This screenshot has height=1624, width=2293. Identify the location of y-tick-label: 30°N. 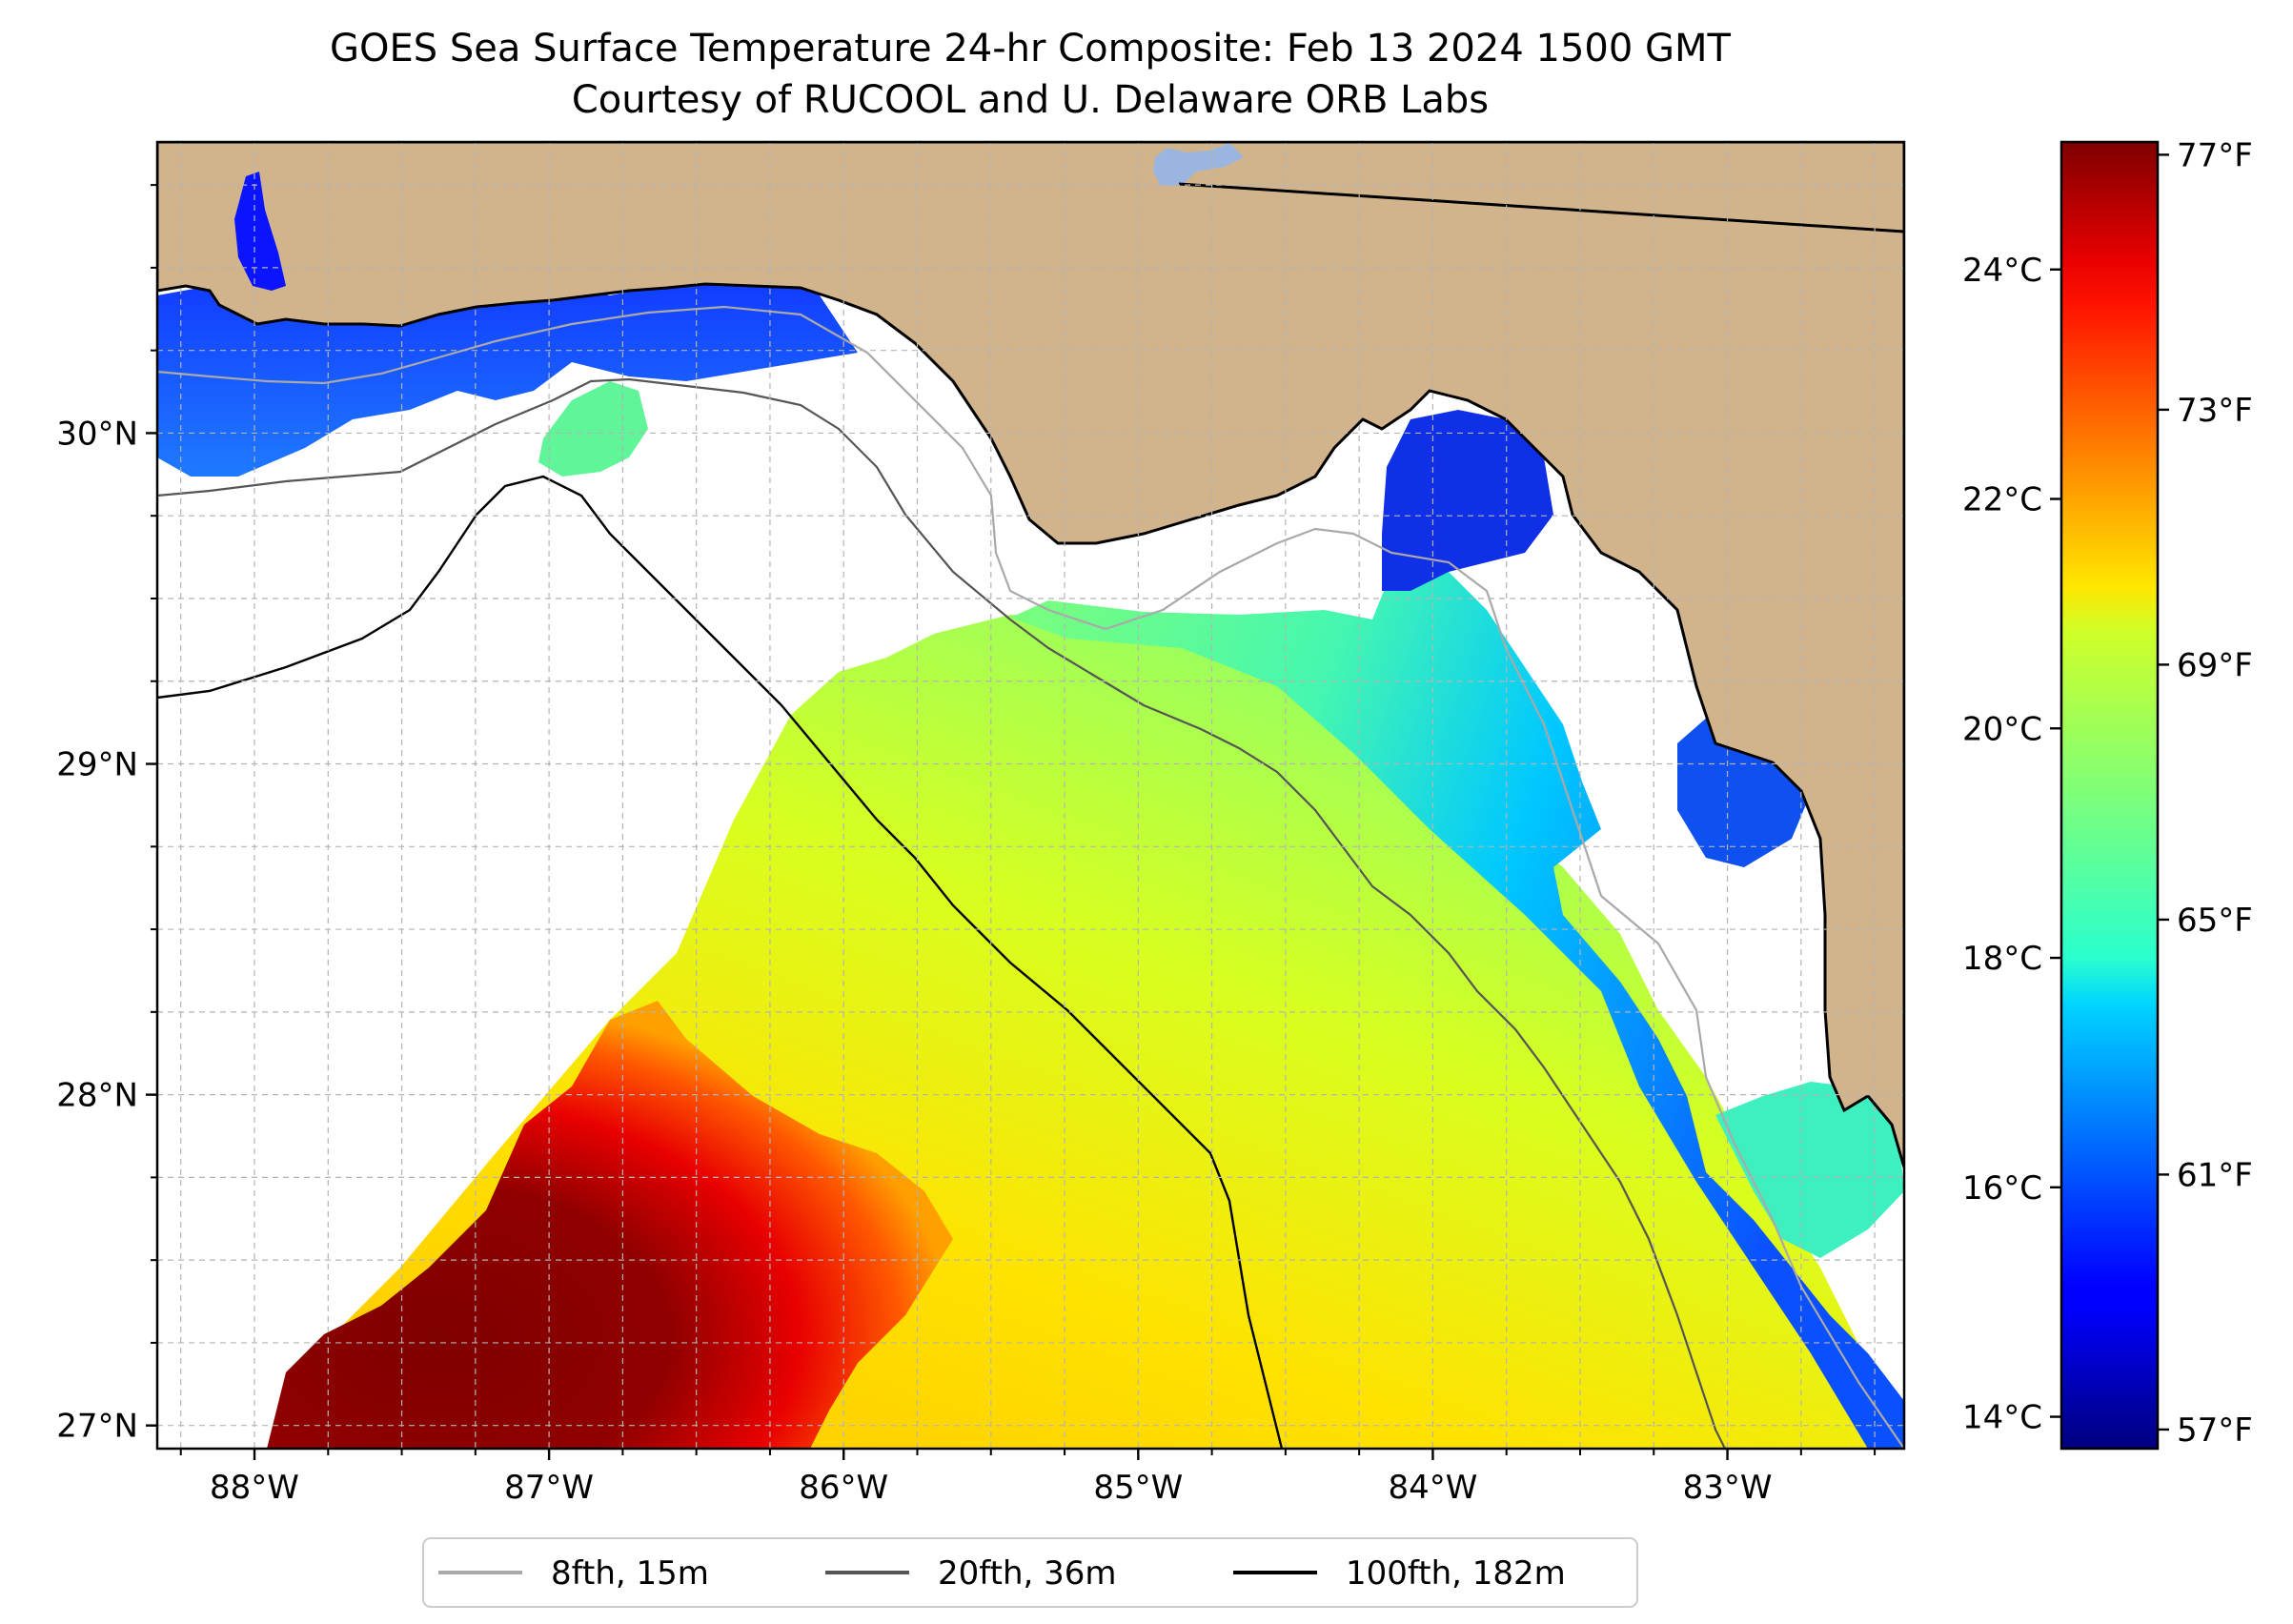
(97, 434).